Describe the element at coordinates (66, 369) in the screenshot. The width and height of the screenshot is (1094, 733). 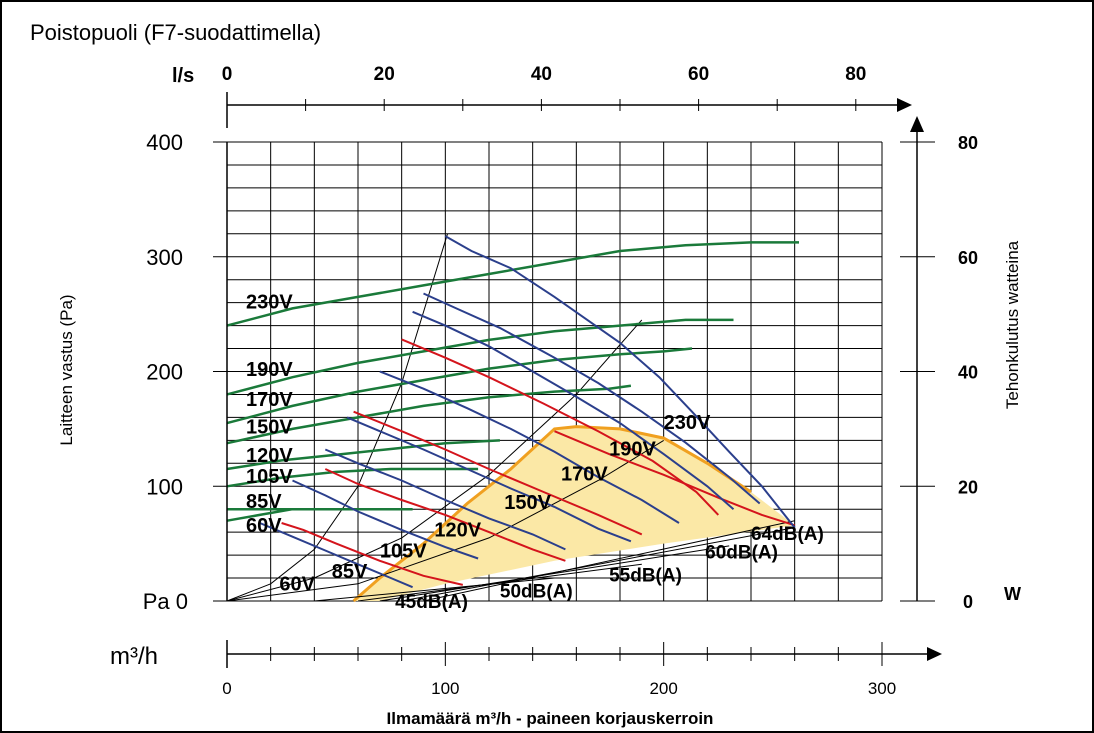
I see `y-axis-label: Laitteen vastus (Pa)` at that location.